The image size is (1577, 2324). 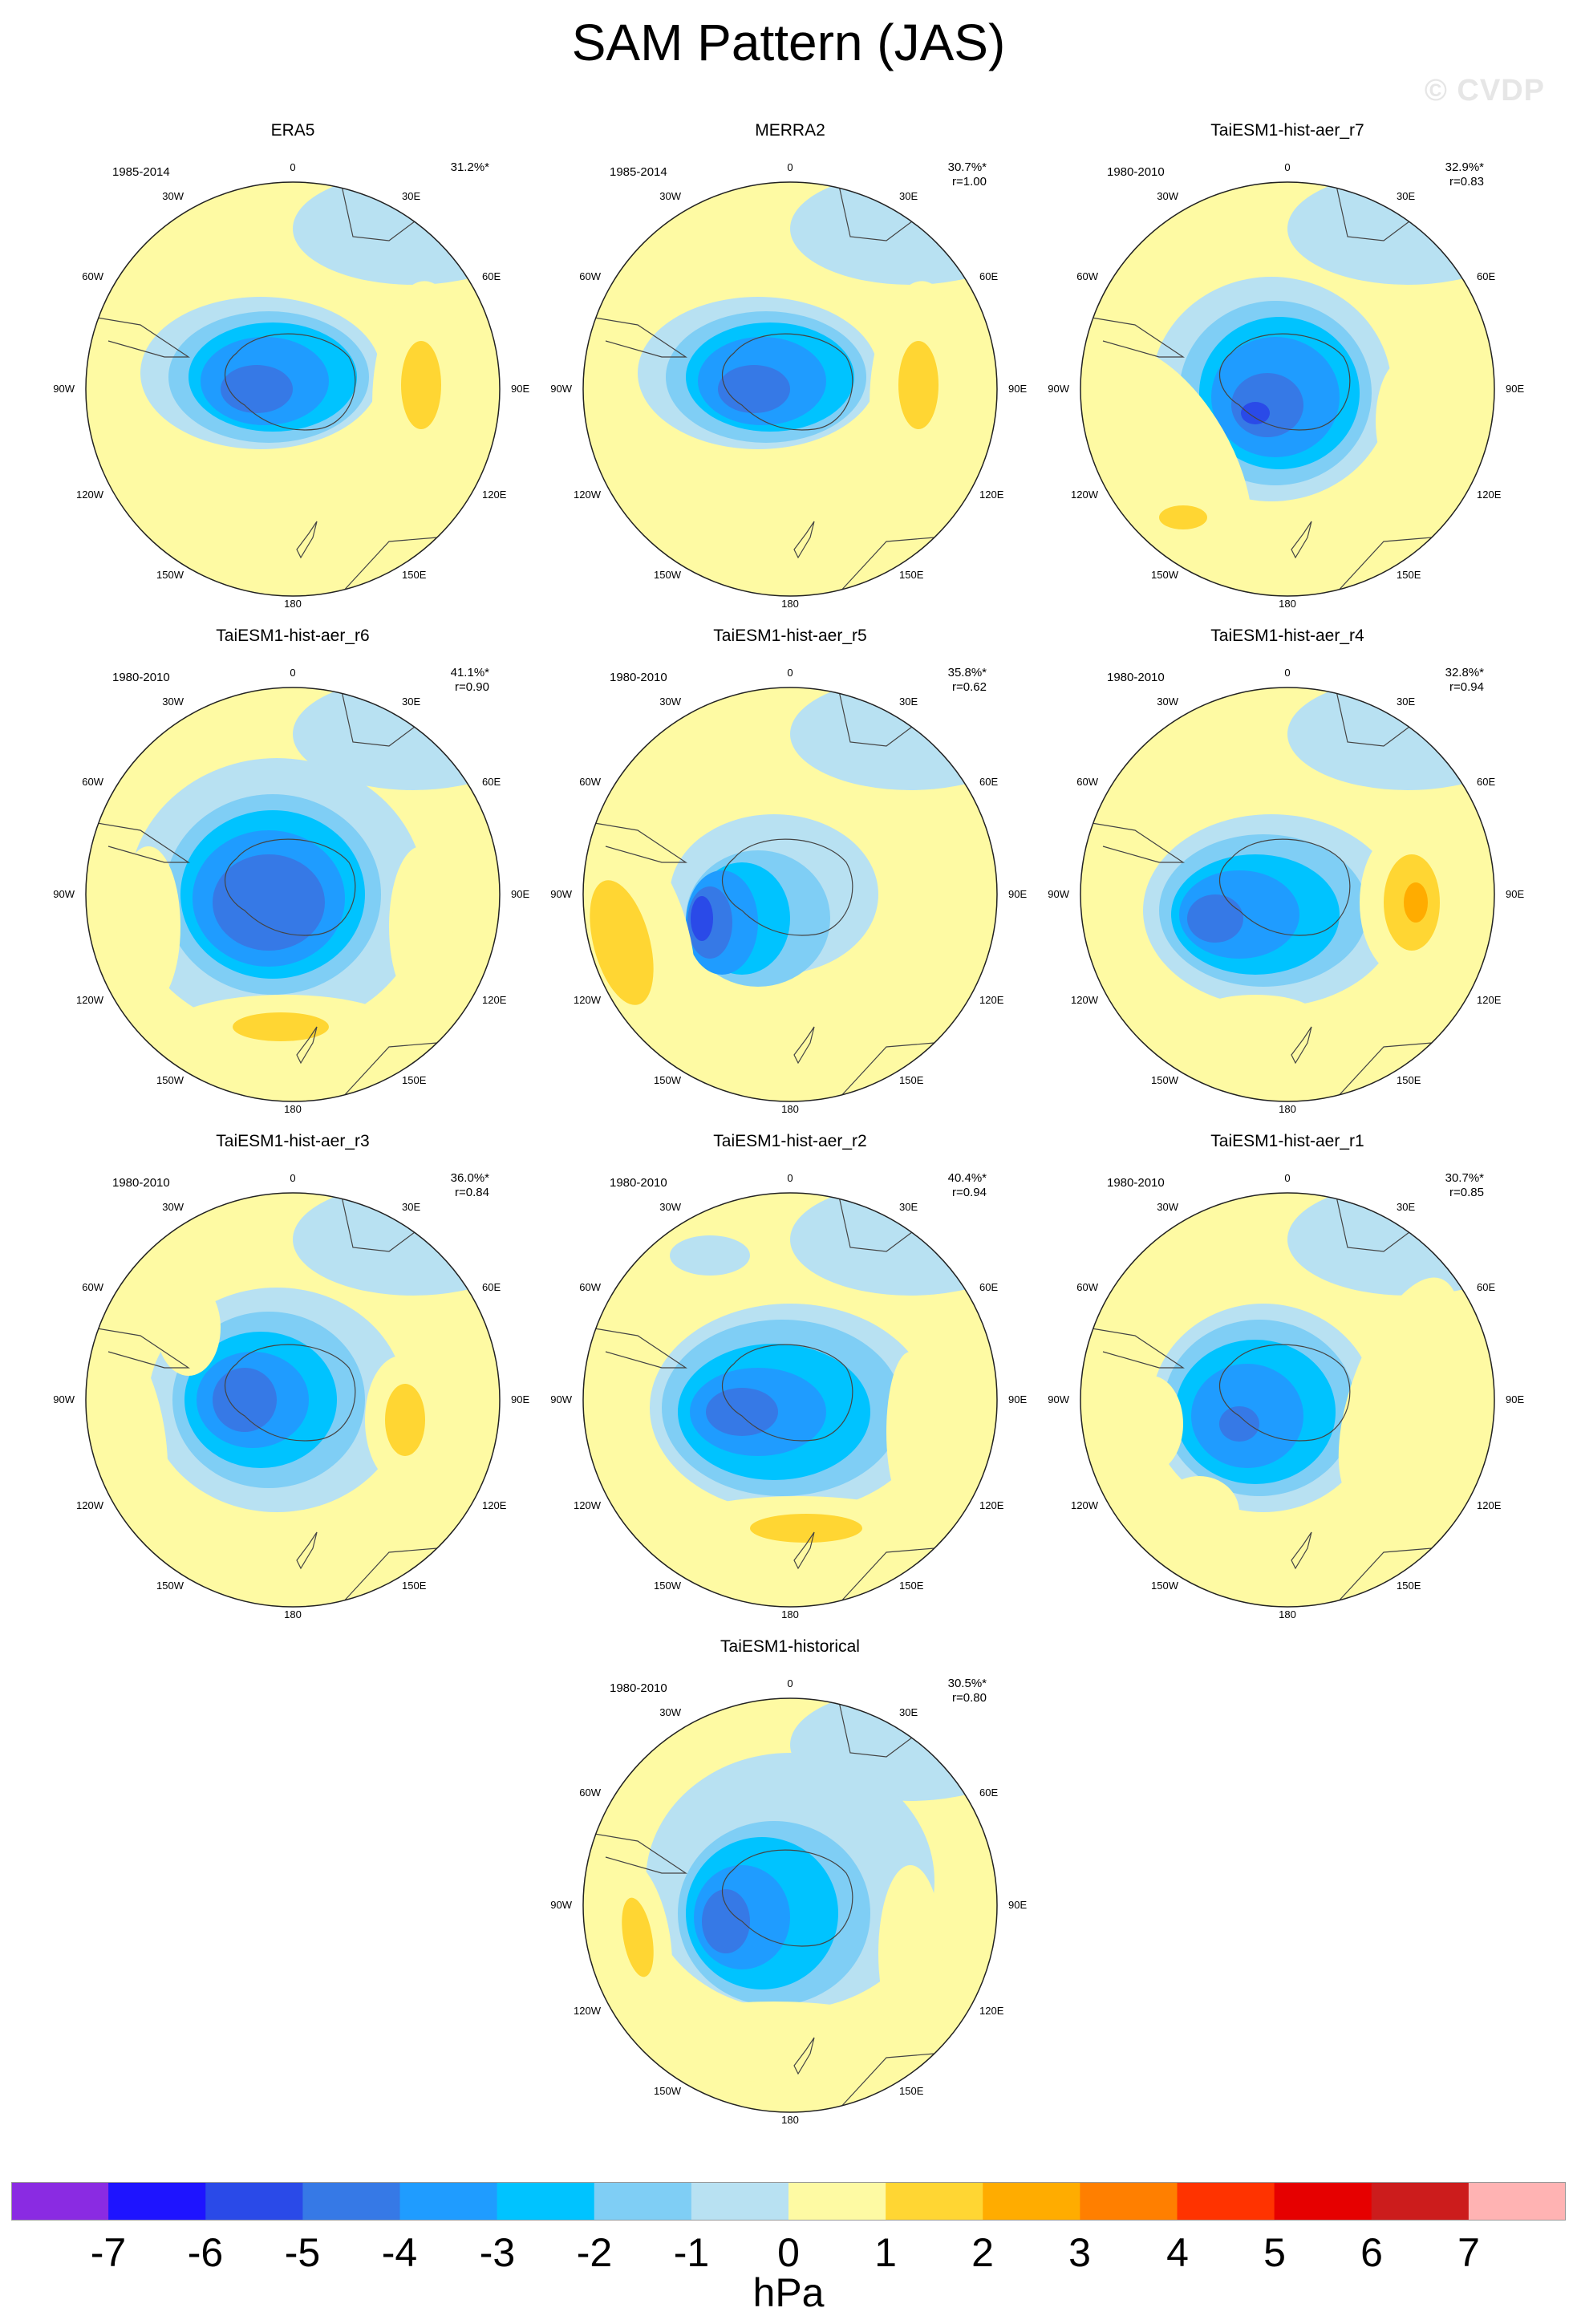 What do you see at coordinates (790, 1646) in the screenshot?
I see `panel-title: TaiESM1-historical` at bounding box center [790, 1646].